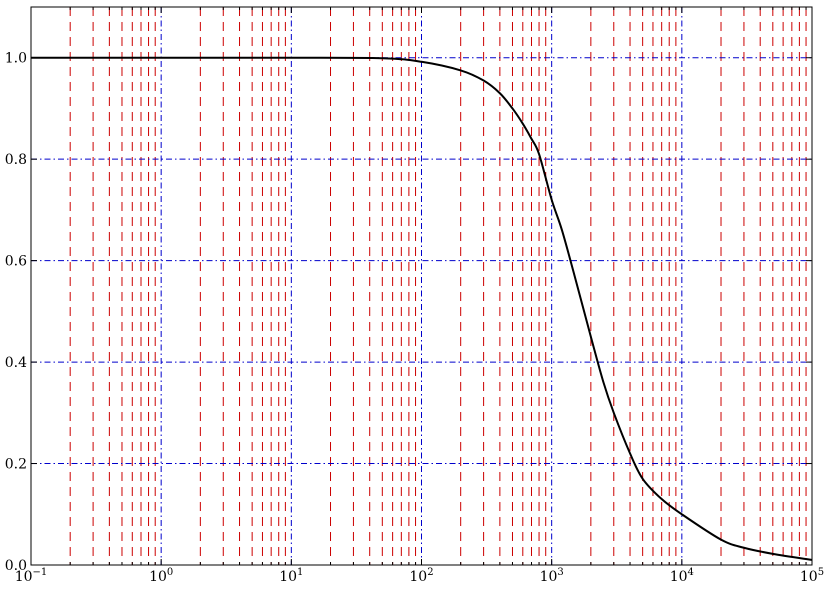 The height and width of the screenshot is (591, 830). What do you see at coordinates (812, 576) in the screenshot?
I see `x-tick-label: 10⁵` at bounding box center [812, 576].